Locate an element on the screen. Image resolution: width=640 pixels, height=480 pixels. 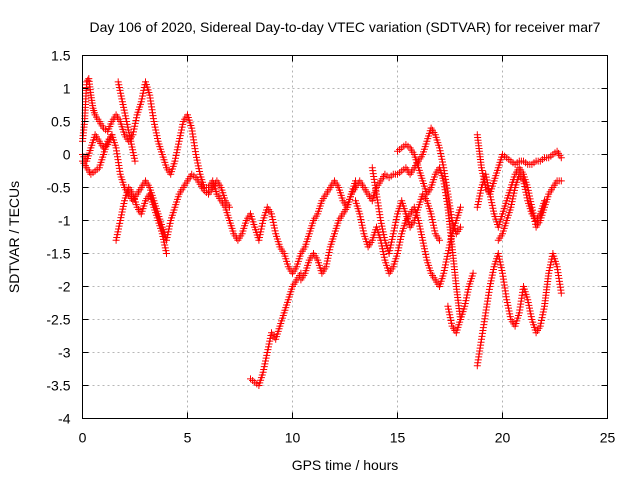
y-tick-label: -0.5 is located at coordinates (58, 188).